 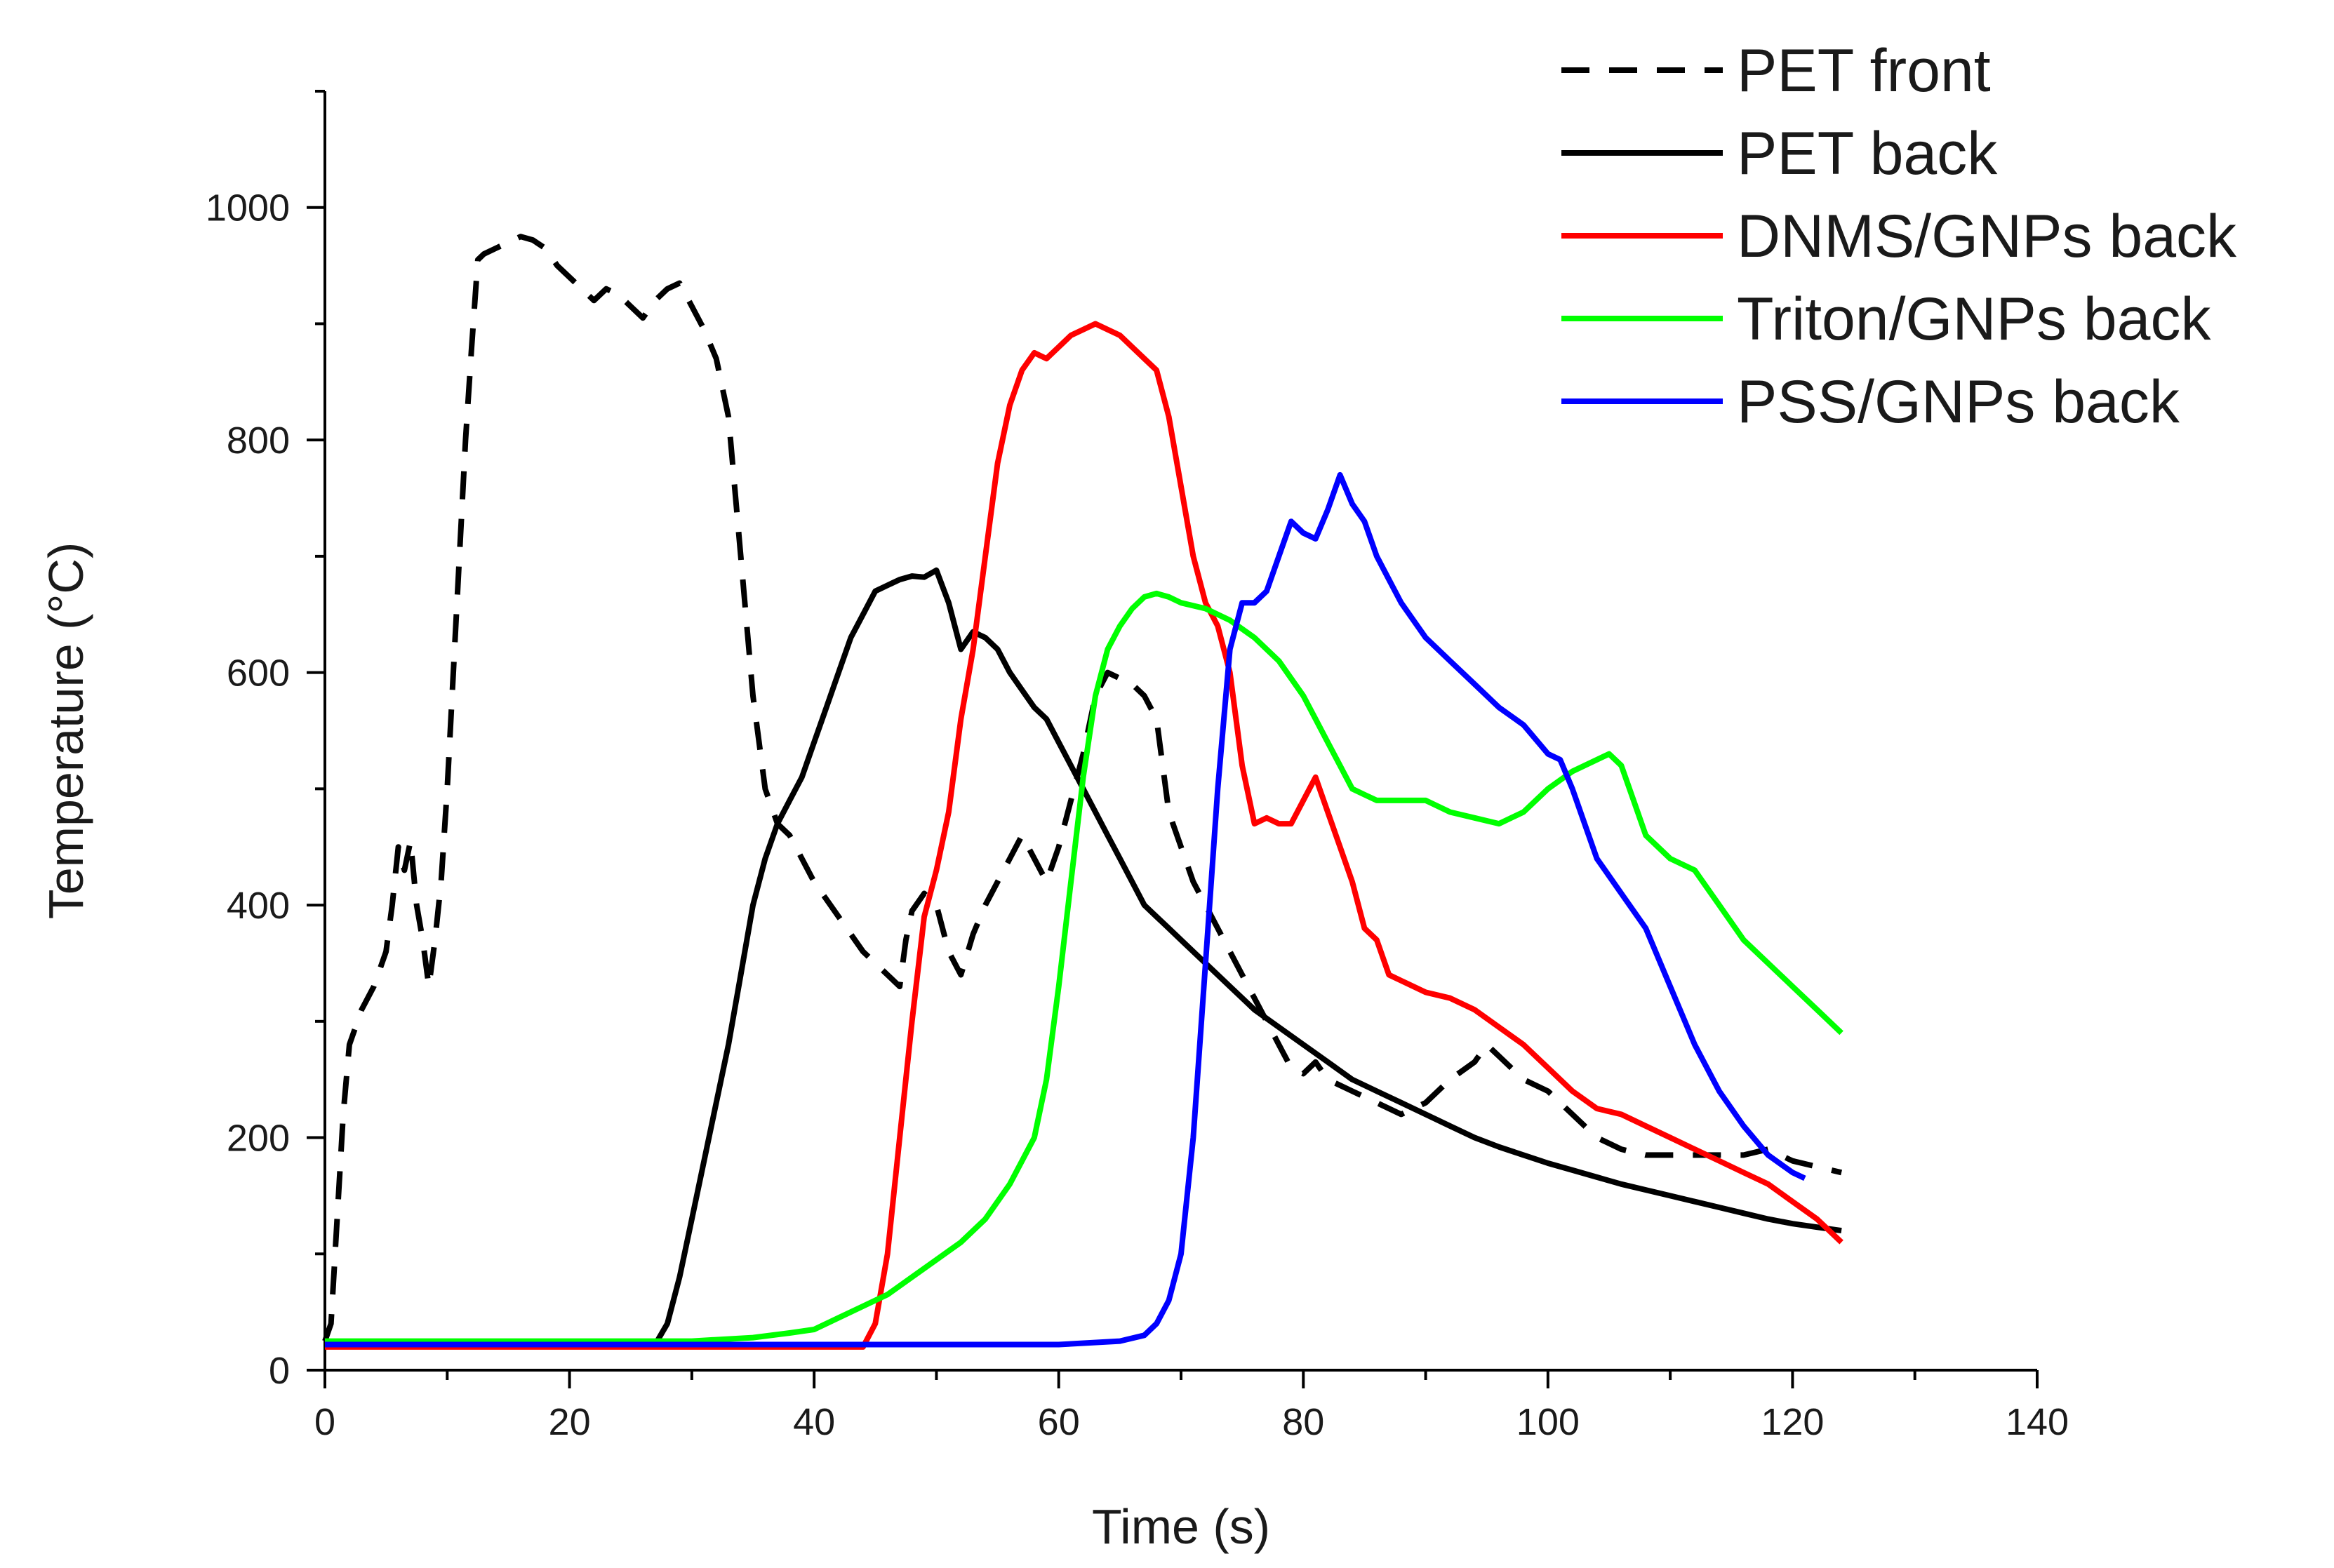 What do you see at coordinates (1958, 402) in the screenshot?
I see `legend-label-pss-gnps-back: PSS/GNPs back` at bounding box center [1958, 402].